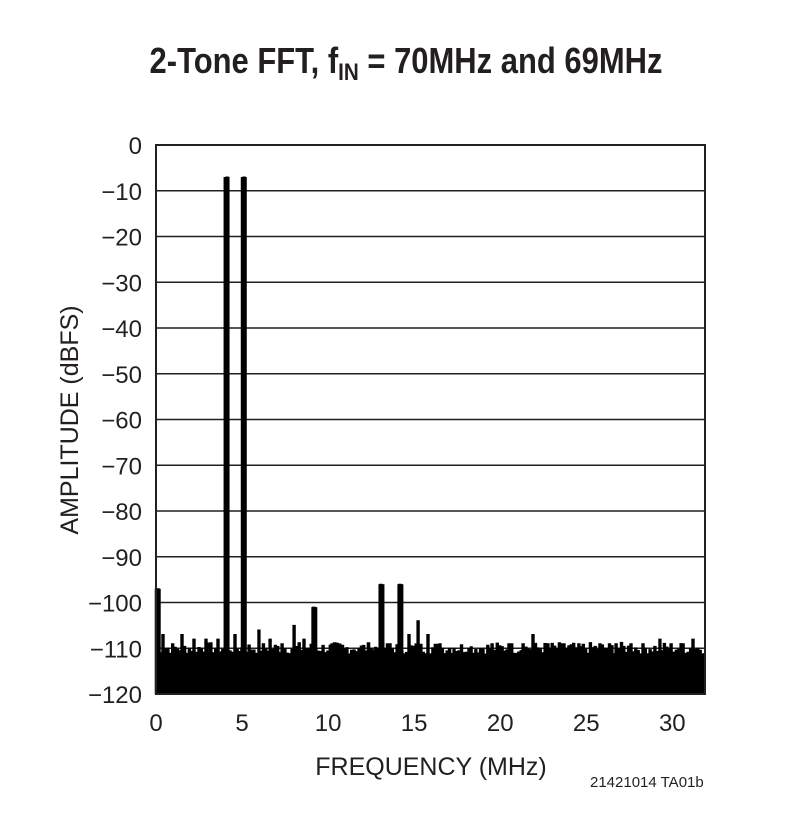  What do you see at coordinates (348, 72) in the screenshot?
I see `title-subscript: IN` at bounding box center [348, 72].